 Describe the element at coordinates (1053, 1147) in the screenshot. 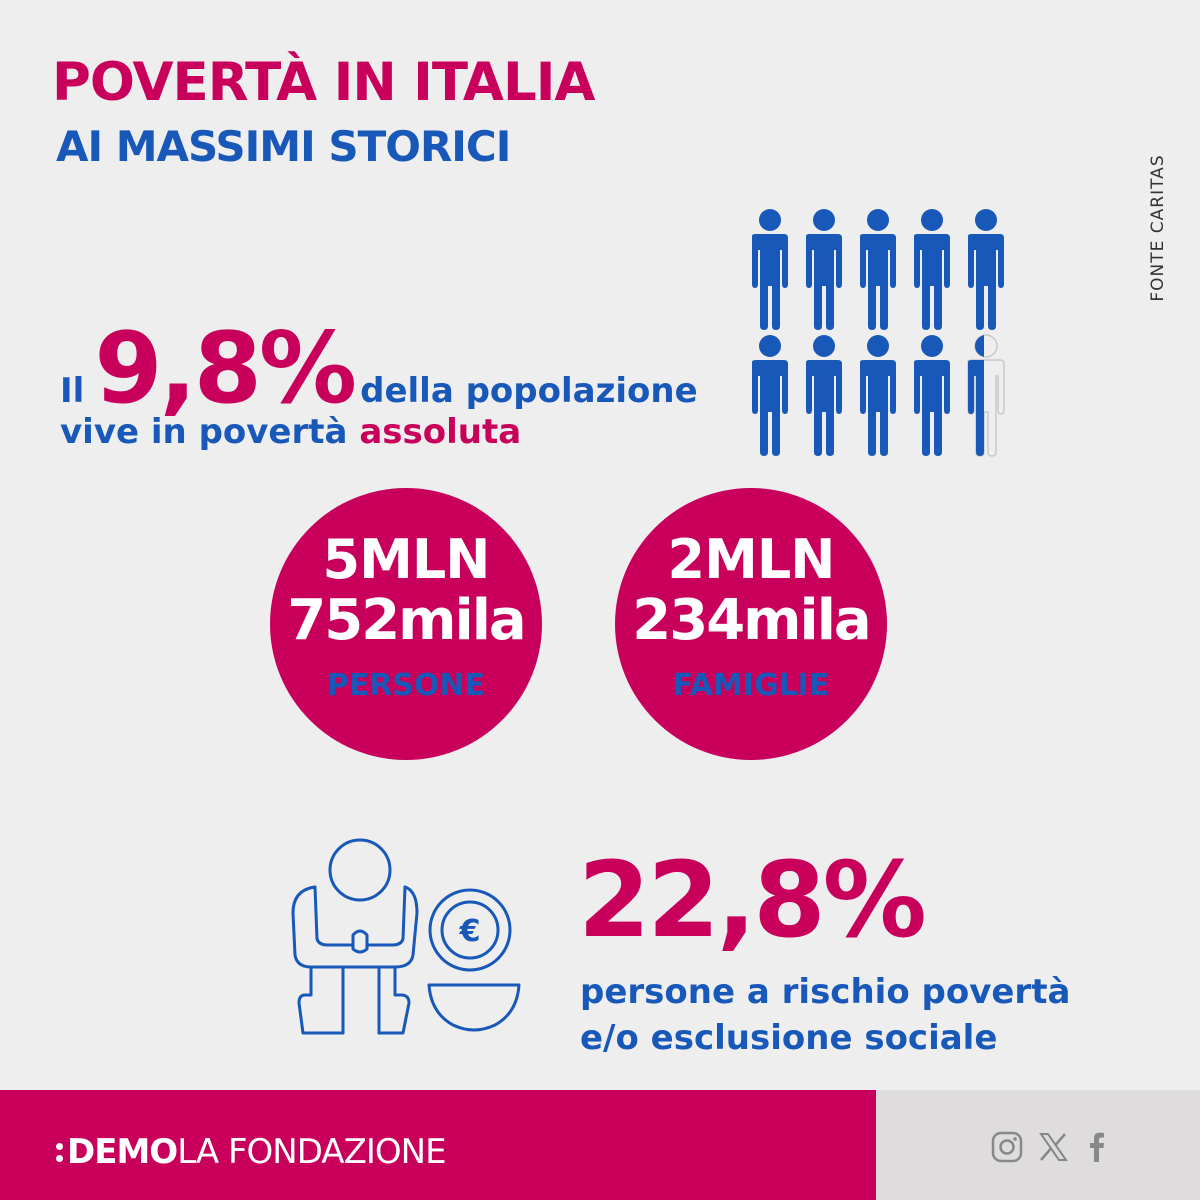

I see `x-icon` at that location.